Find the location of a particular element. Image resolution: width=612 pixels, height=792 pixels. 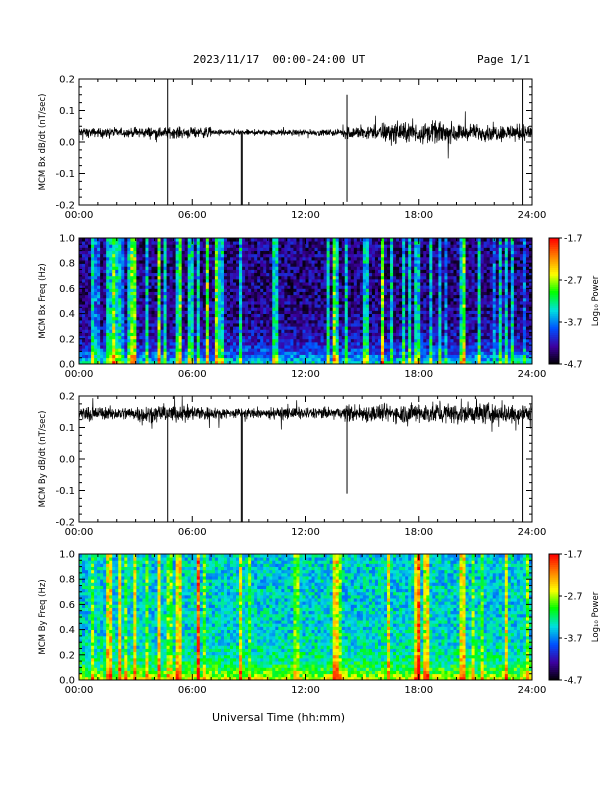

page-number: Page 1/1 is located at coordinates (503, 59).